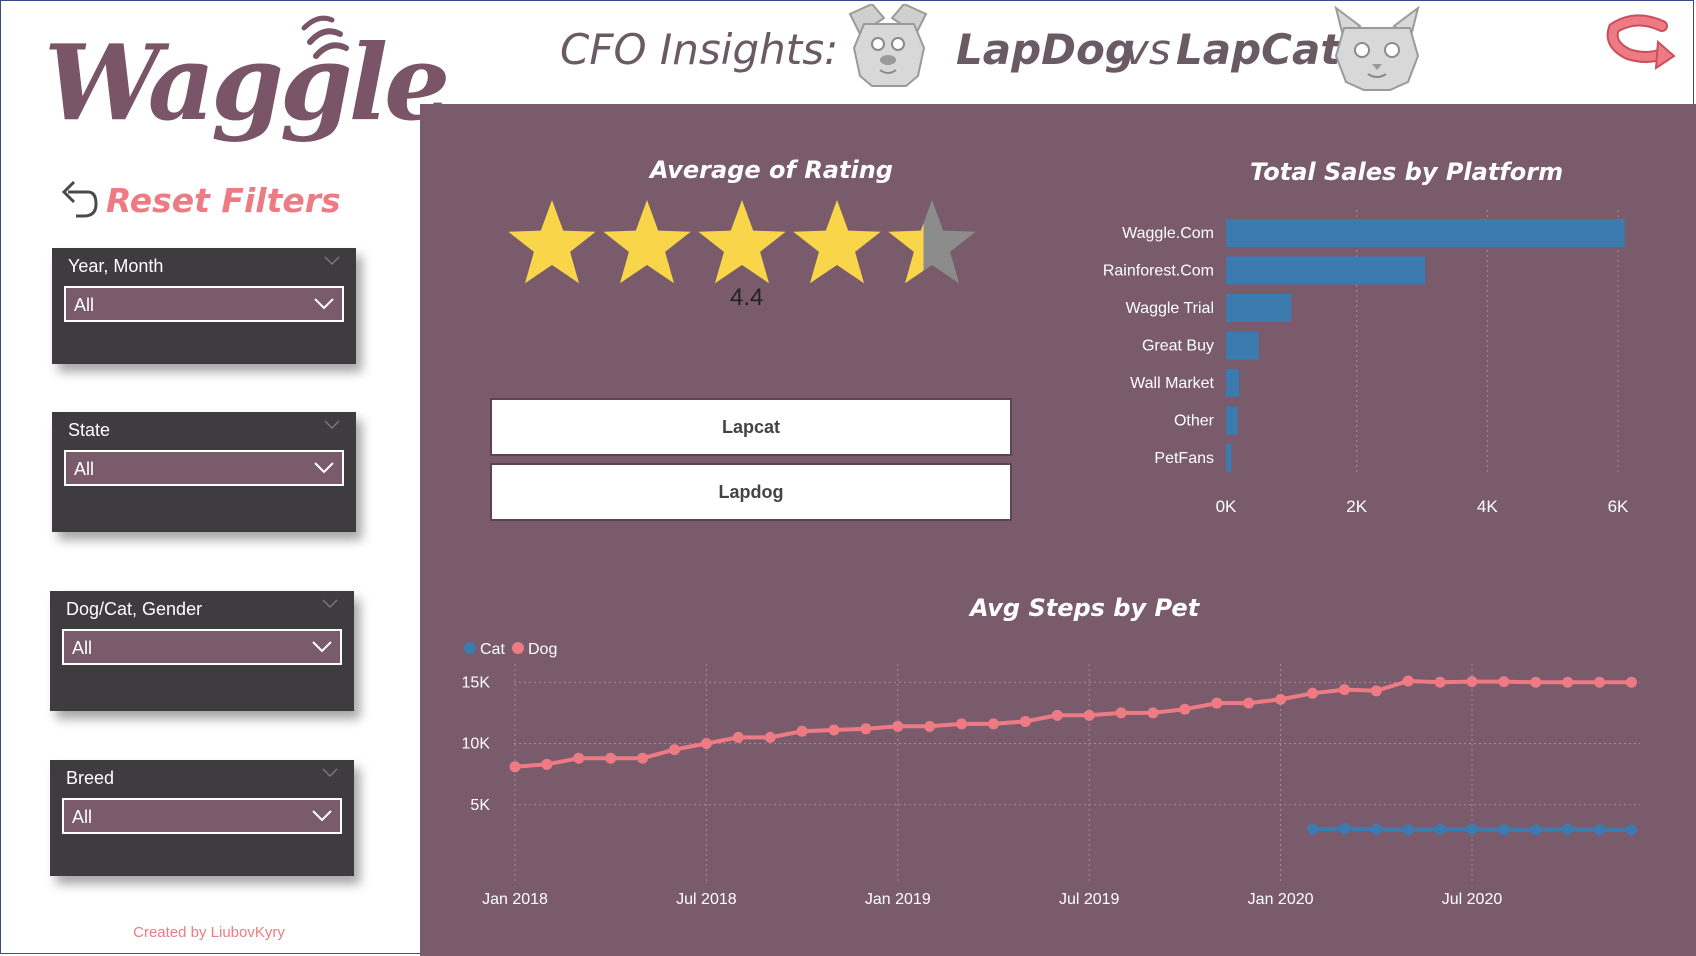 This screenshot has height=956, width=1696. What do you see at coordinates (751, 427) in the screenshot?
I see `lapcat-button: Lapcat` at bounding box center [751, 427].